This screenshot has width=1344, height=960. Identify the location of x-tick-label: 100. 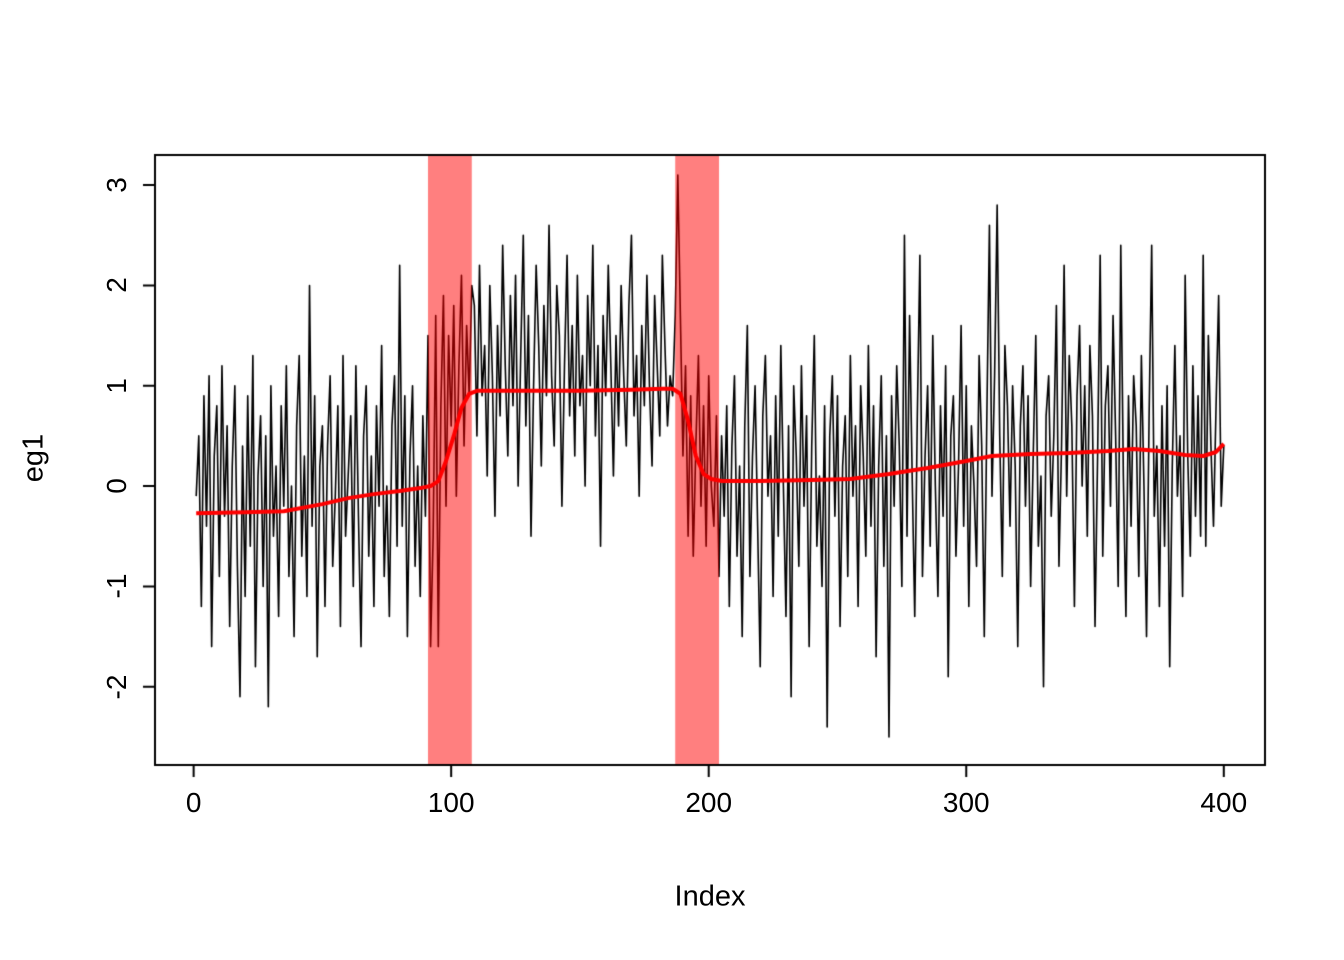
(451, 802).